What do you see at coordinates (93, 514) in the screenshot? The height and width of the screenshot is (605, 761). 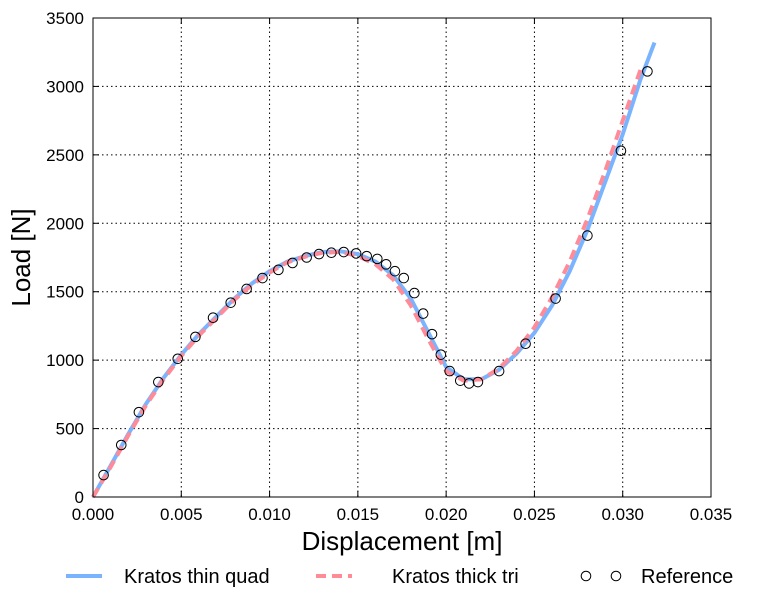 I see `x-tick-label: 0.000` at bounding box center [93, 514].